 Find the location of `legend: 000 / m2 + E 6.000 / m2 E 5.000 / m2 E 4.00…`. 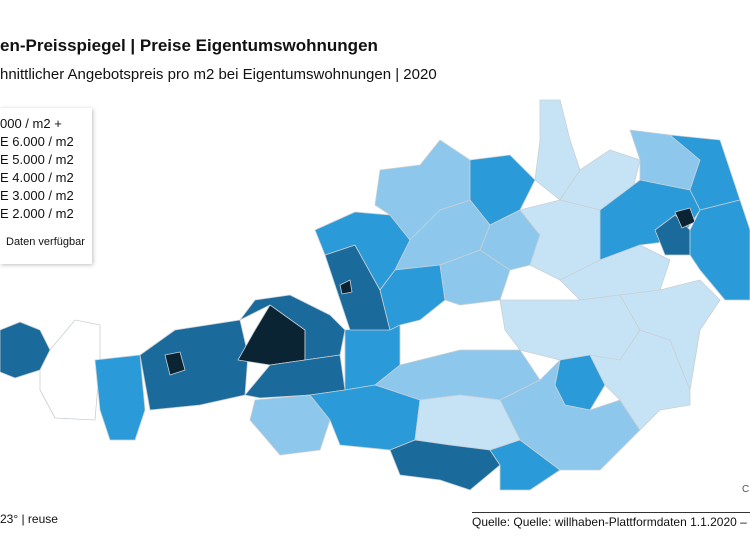

legend: 000 / m2 + E 6.000 / m2 E 5.000 / m2 E 4.00… is located at coordinates (46, 186).